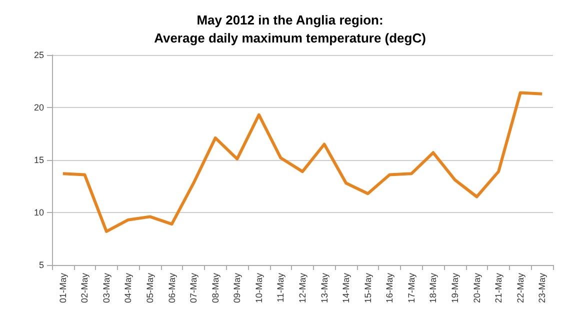  I want to click on y-tick-label: 20, so click(39, 107).